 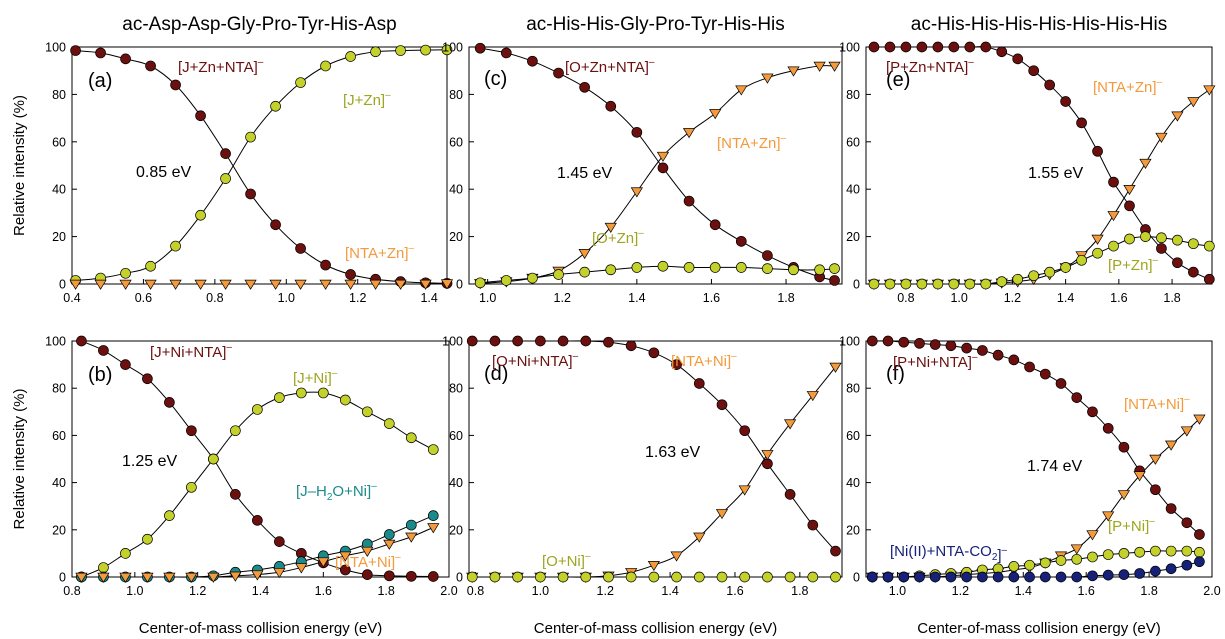 What do you see at coordinates (1133, 264) in the screenshot?
I see `series-label-p-zn: [P+Zn]–` at bounding box center [1133, 264].